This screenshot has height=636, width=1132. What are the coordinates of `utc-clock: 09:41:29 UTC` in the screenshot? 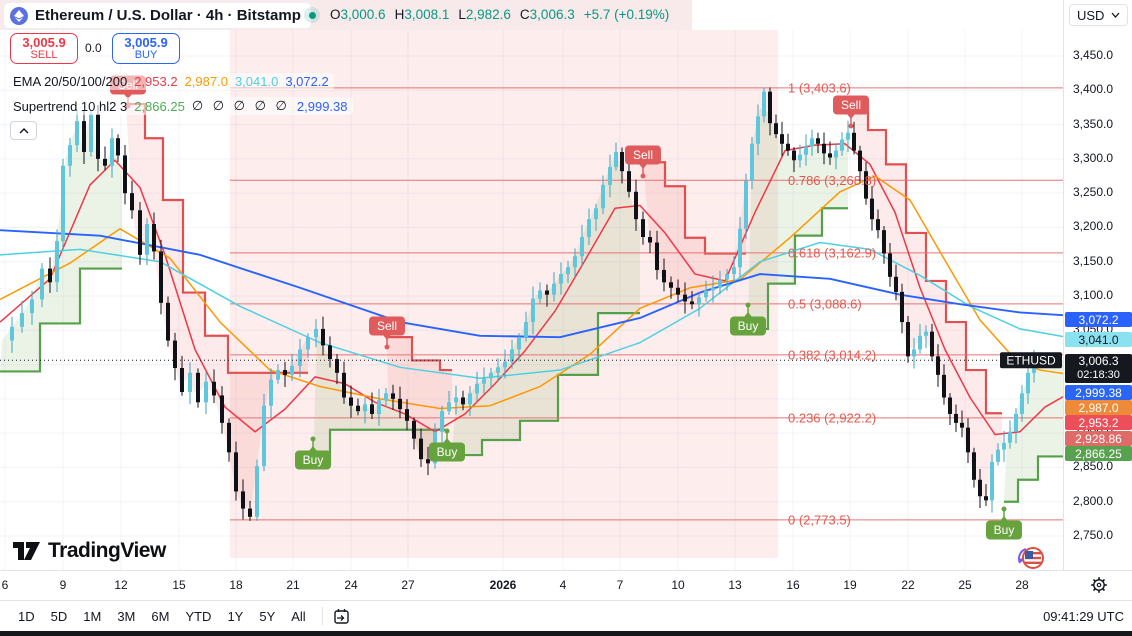 It's located at (1083, 616).